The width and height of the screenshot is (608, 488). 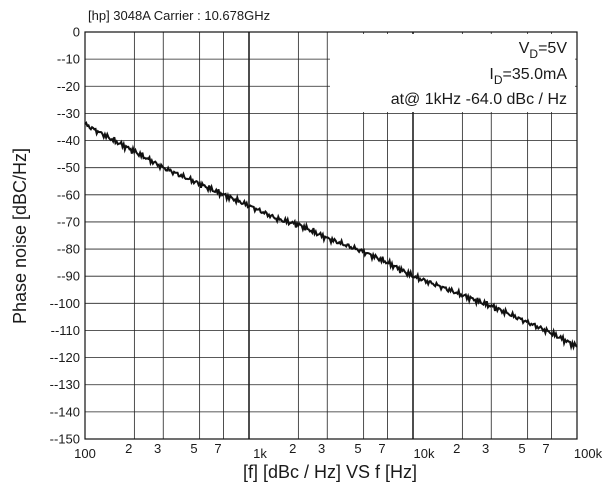 What do you see at coordinates (68, 221) in the screenshot?
I see `y-tick-label: --70` at bounding box center [68, 221].